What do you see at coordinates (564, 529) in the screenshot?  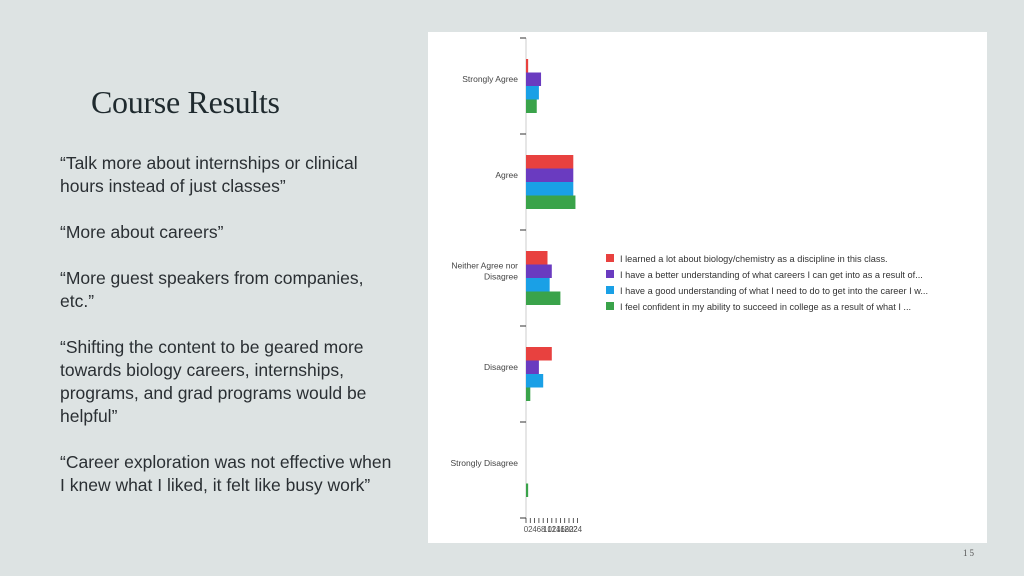 I see `x-tick-label-18: 18` at bounding box center [564, 529].